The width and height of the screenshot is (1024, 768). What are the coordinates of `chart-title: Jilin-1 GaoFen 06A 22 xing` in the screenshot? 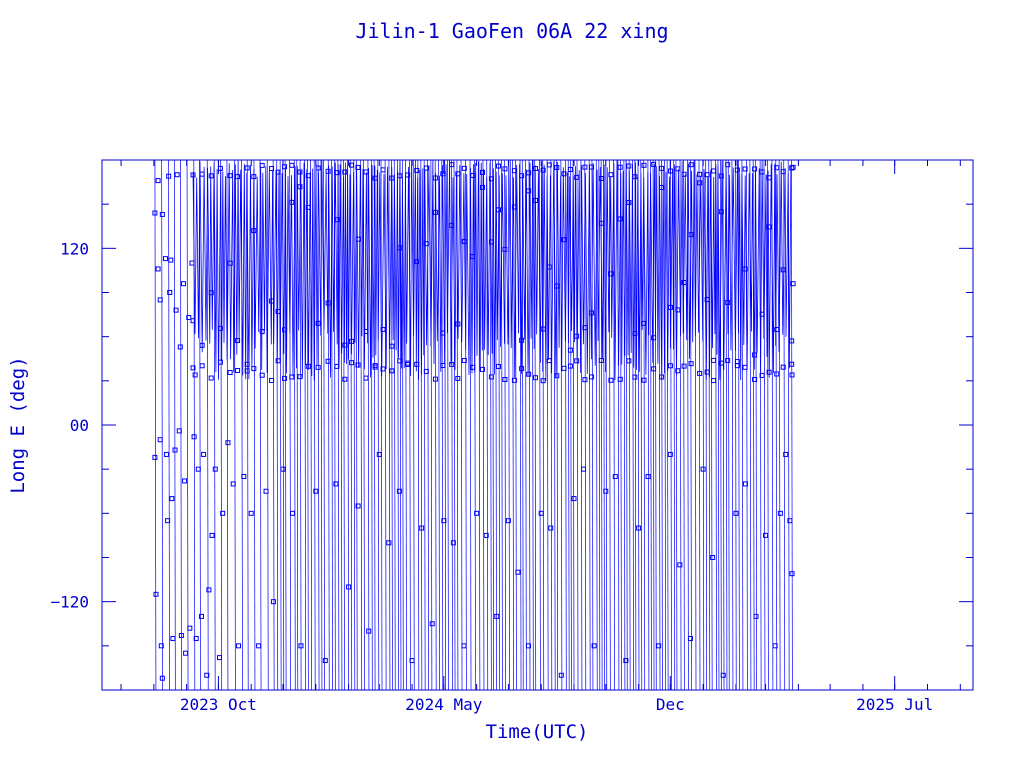 It's located at (511, 31).